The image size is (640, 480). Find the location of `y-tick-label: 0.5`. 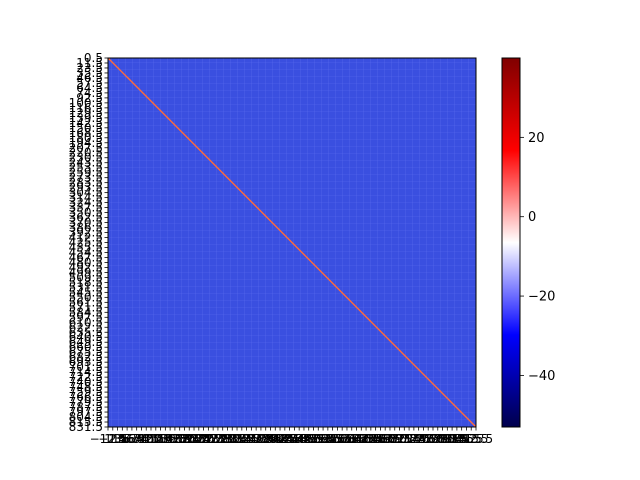

y-tick-label: 0.5 is located at coordinates (93, 58).